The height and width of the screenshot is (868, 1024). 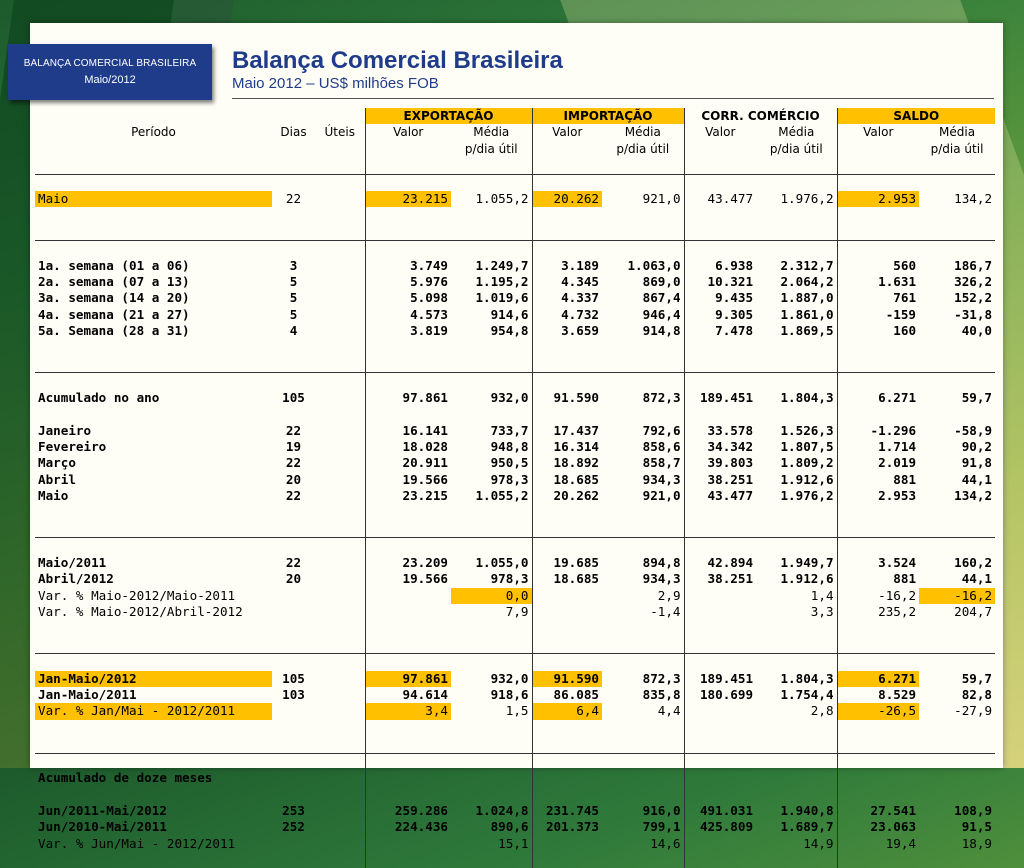 I want to click on row-value: 1.807,5, so click(x=807, y=446).